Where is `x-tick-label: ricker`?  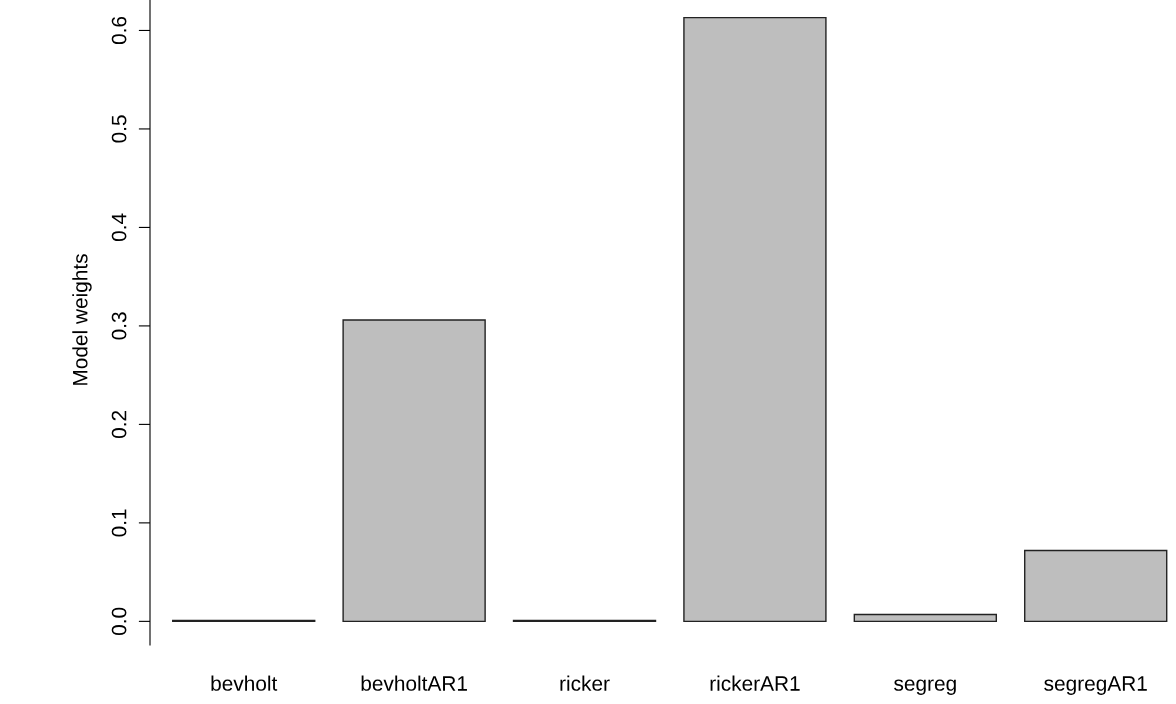 x-tick-label: ricker is located at coordinates (585, 683).